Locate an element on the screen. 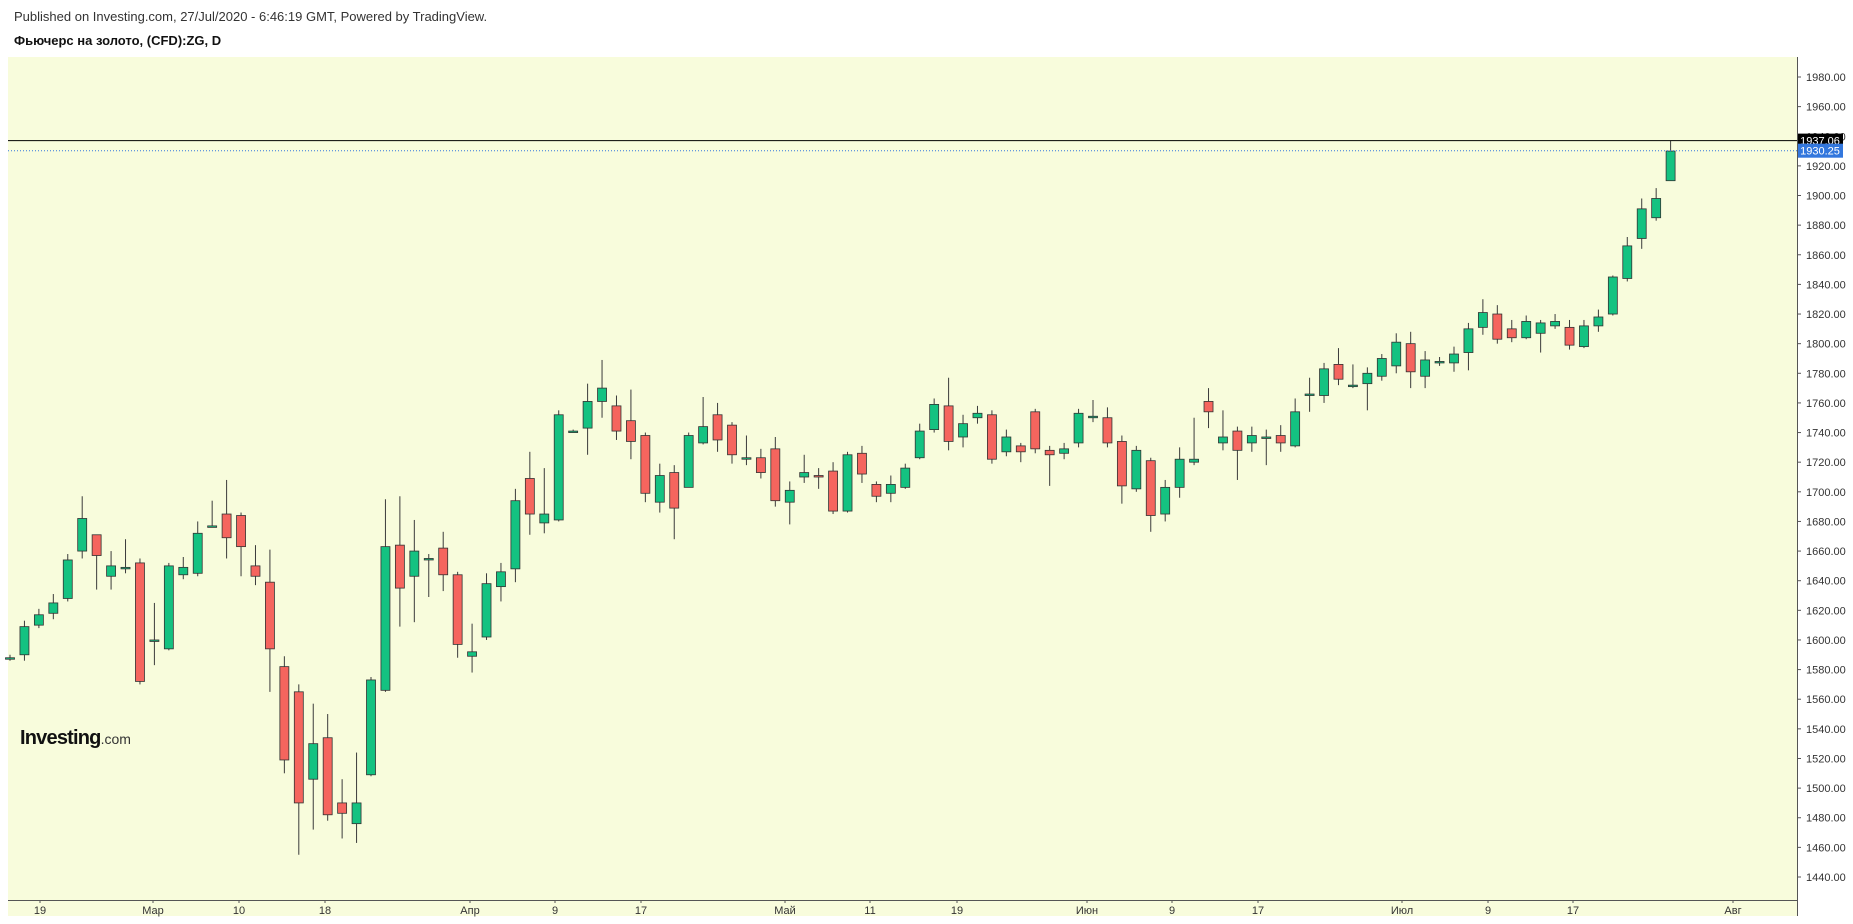 This screenshot has height=924, width=1853. y-tick-label: 1620.00 is located at coordinates (1826, 611).